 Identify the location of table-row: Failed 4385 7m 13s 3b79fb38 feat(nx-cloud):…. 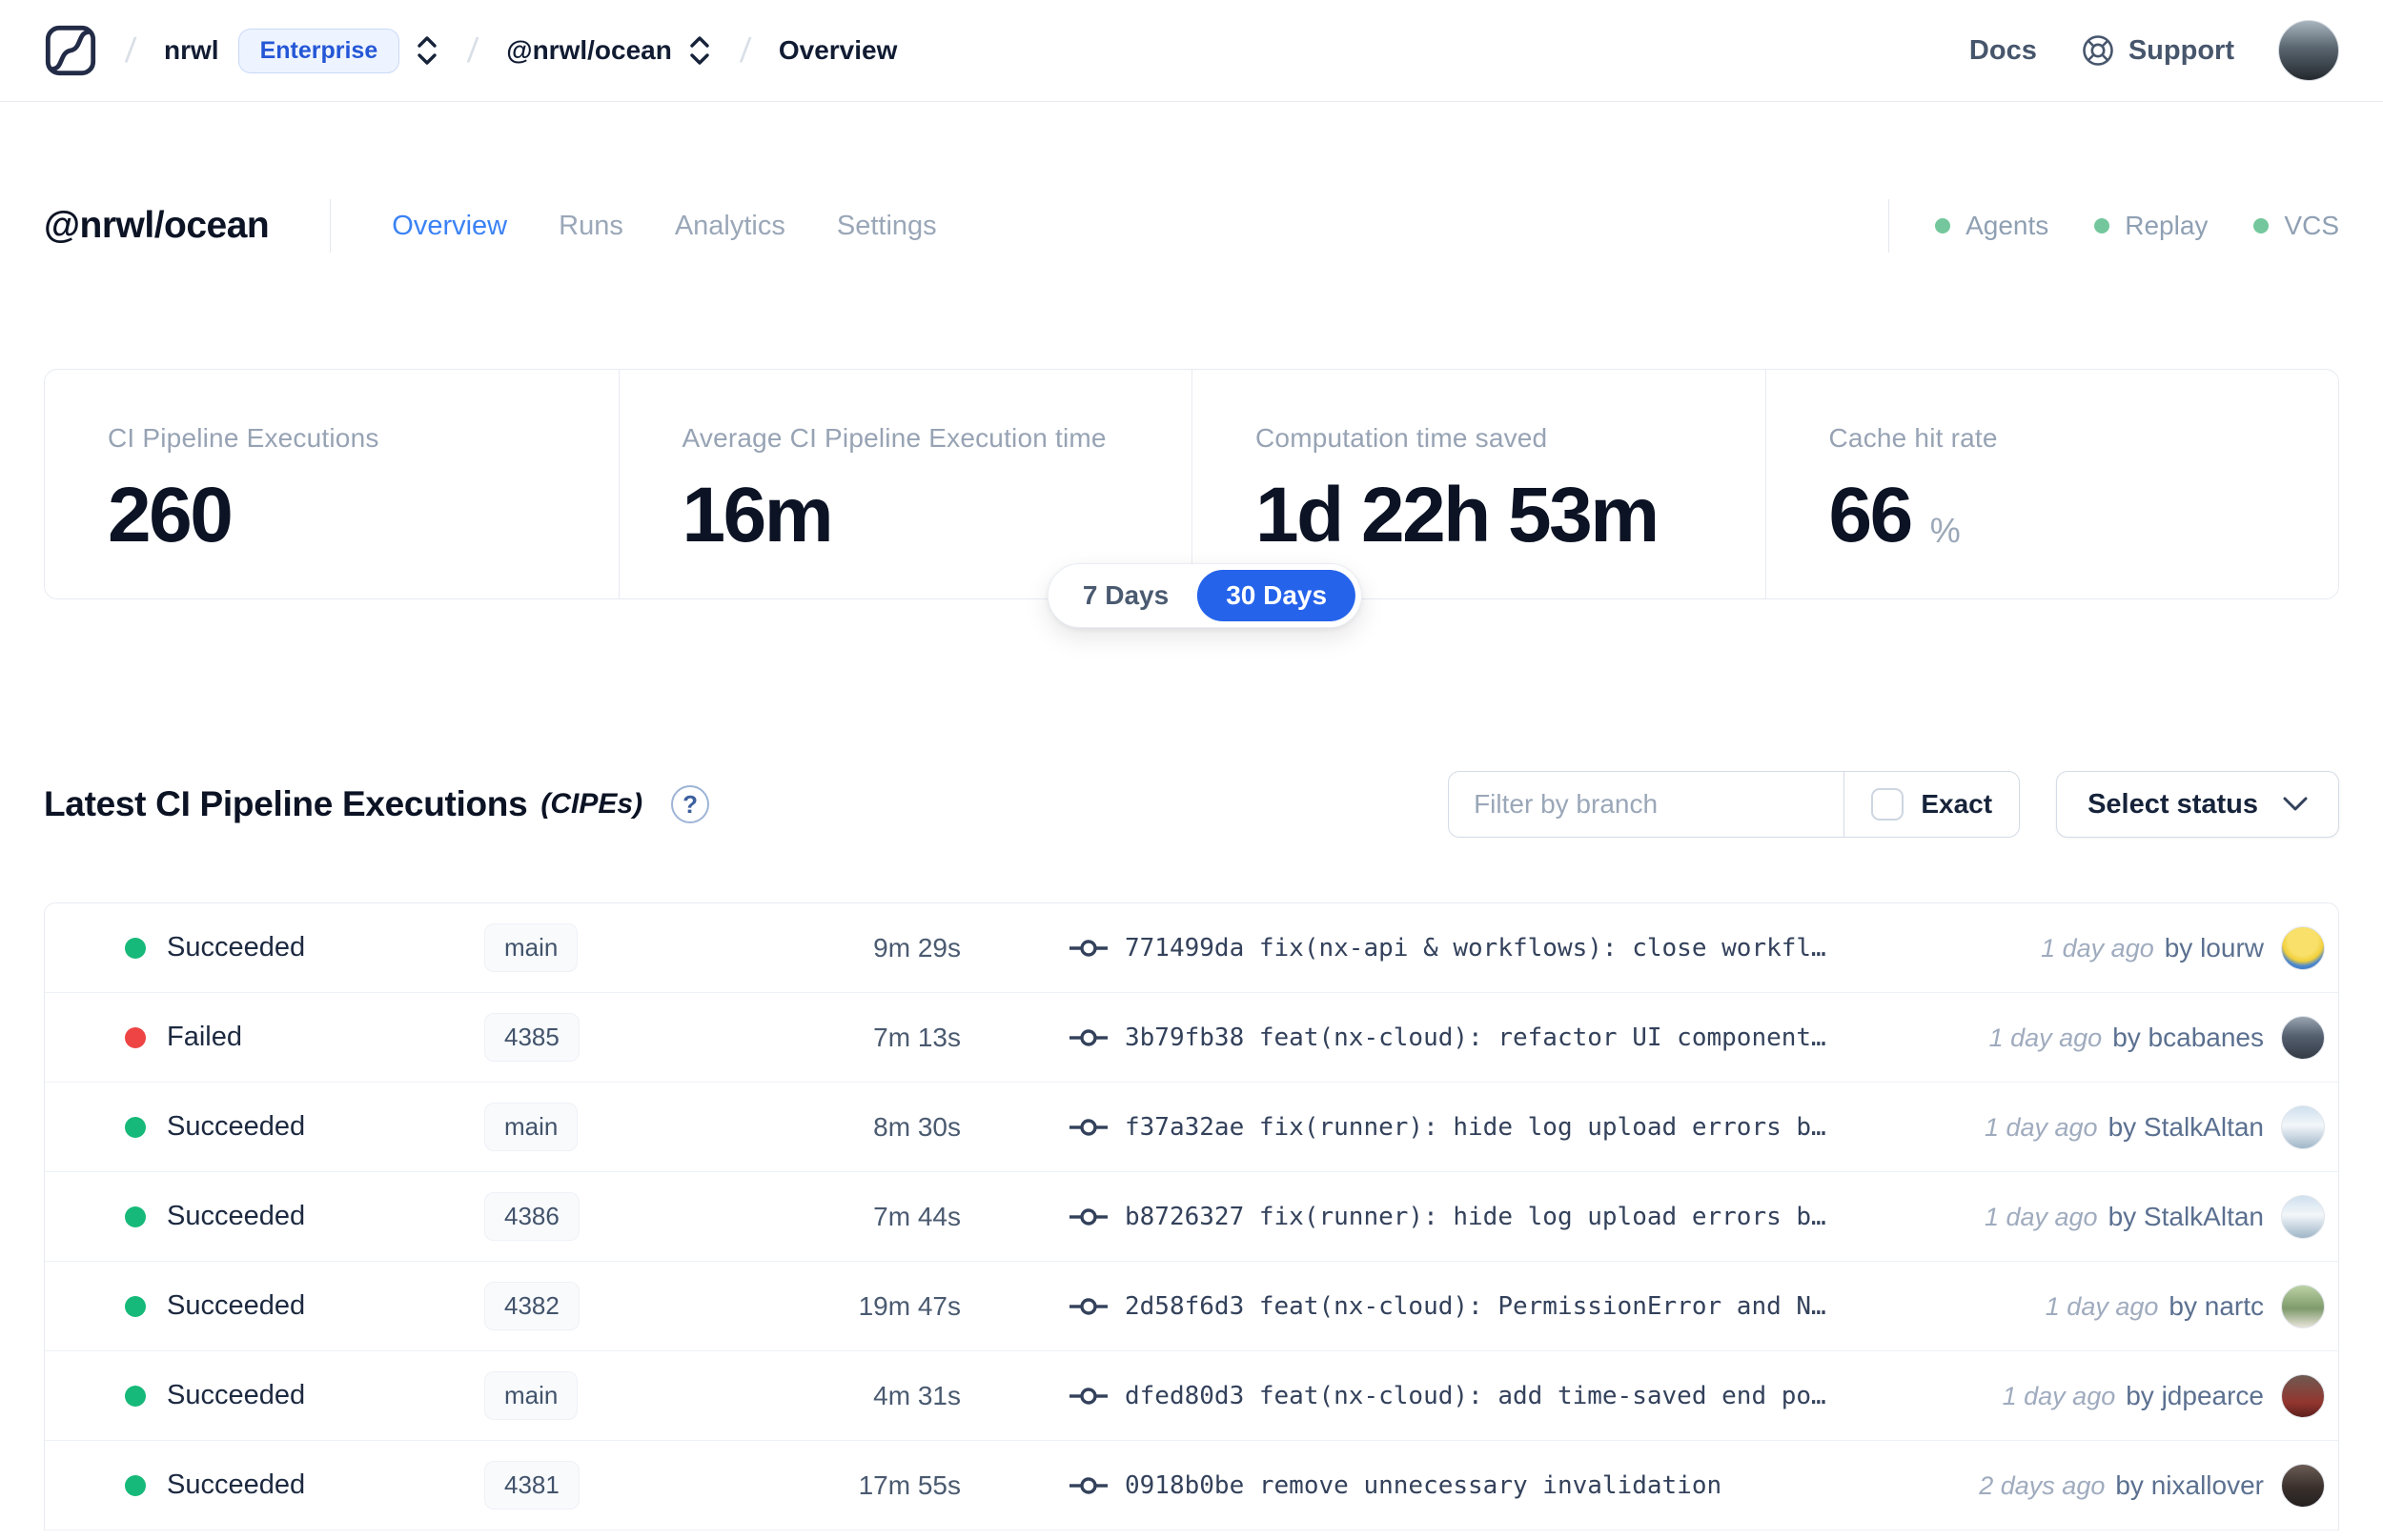
(1191, 1038).